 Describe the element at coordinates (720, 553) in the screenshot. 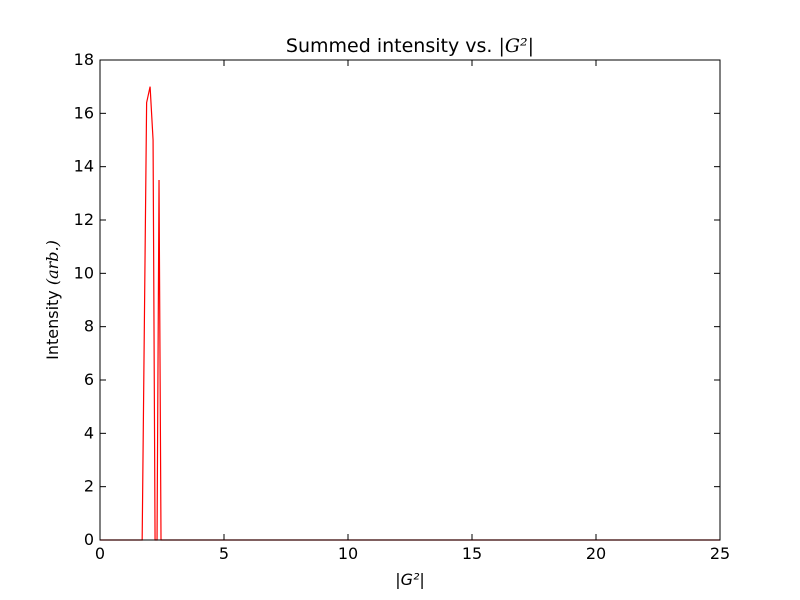

I see `x-tick-label: 25` at that location.